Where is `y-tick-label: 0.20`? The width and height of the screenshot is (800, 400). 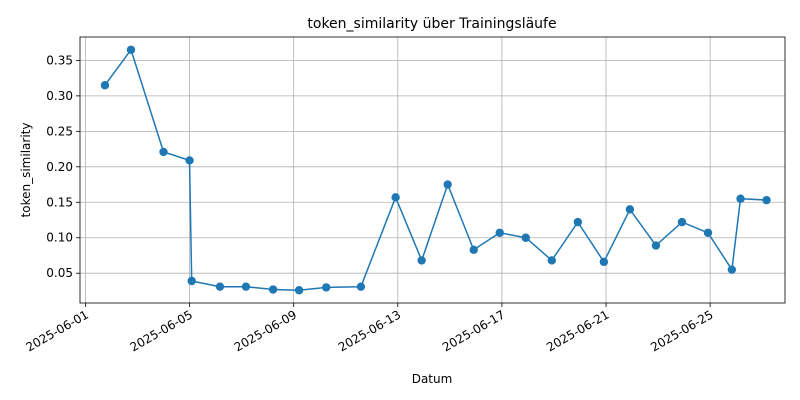
y-tick-label: 0.20 is located at coordinates (59, 167).